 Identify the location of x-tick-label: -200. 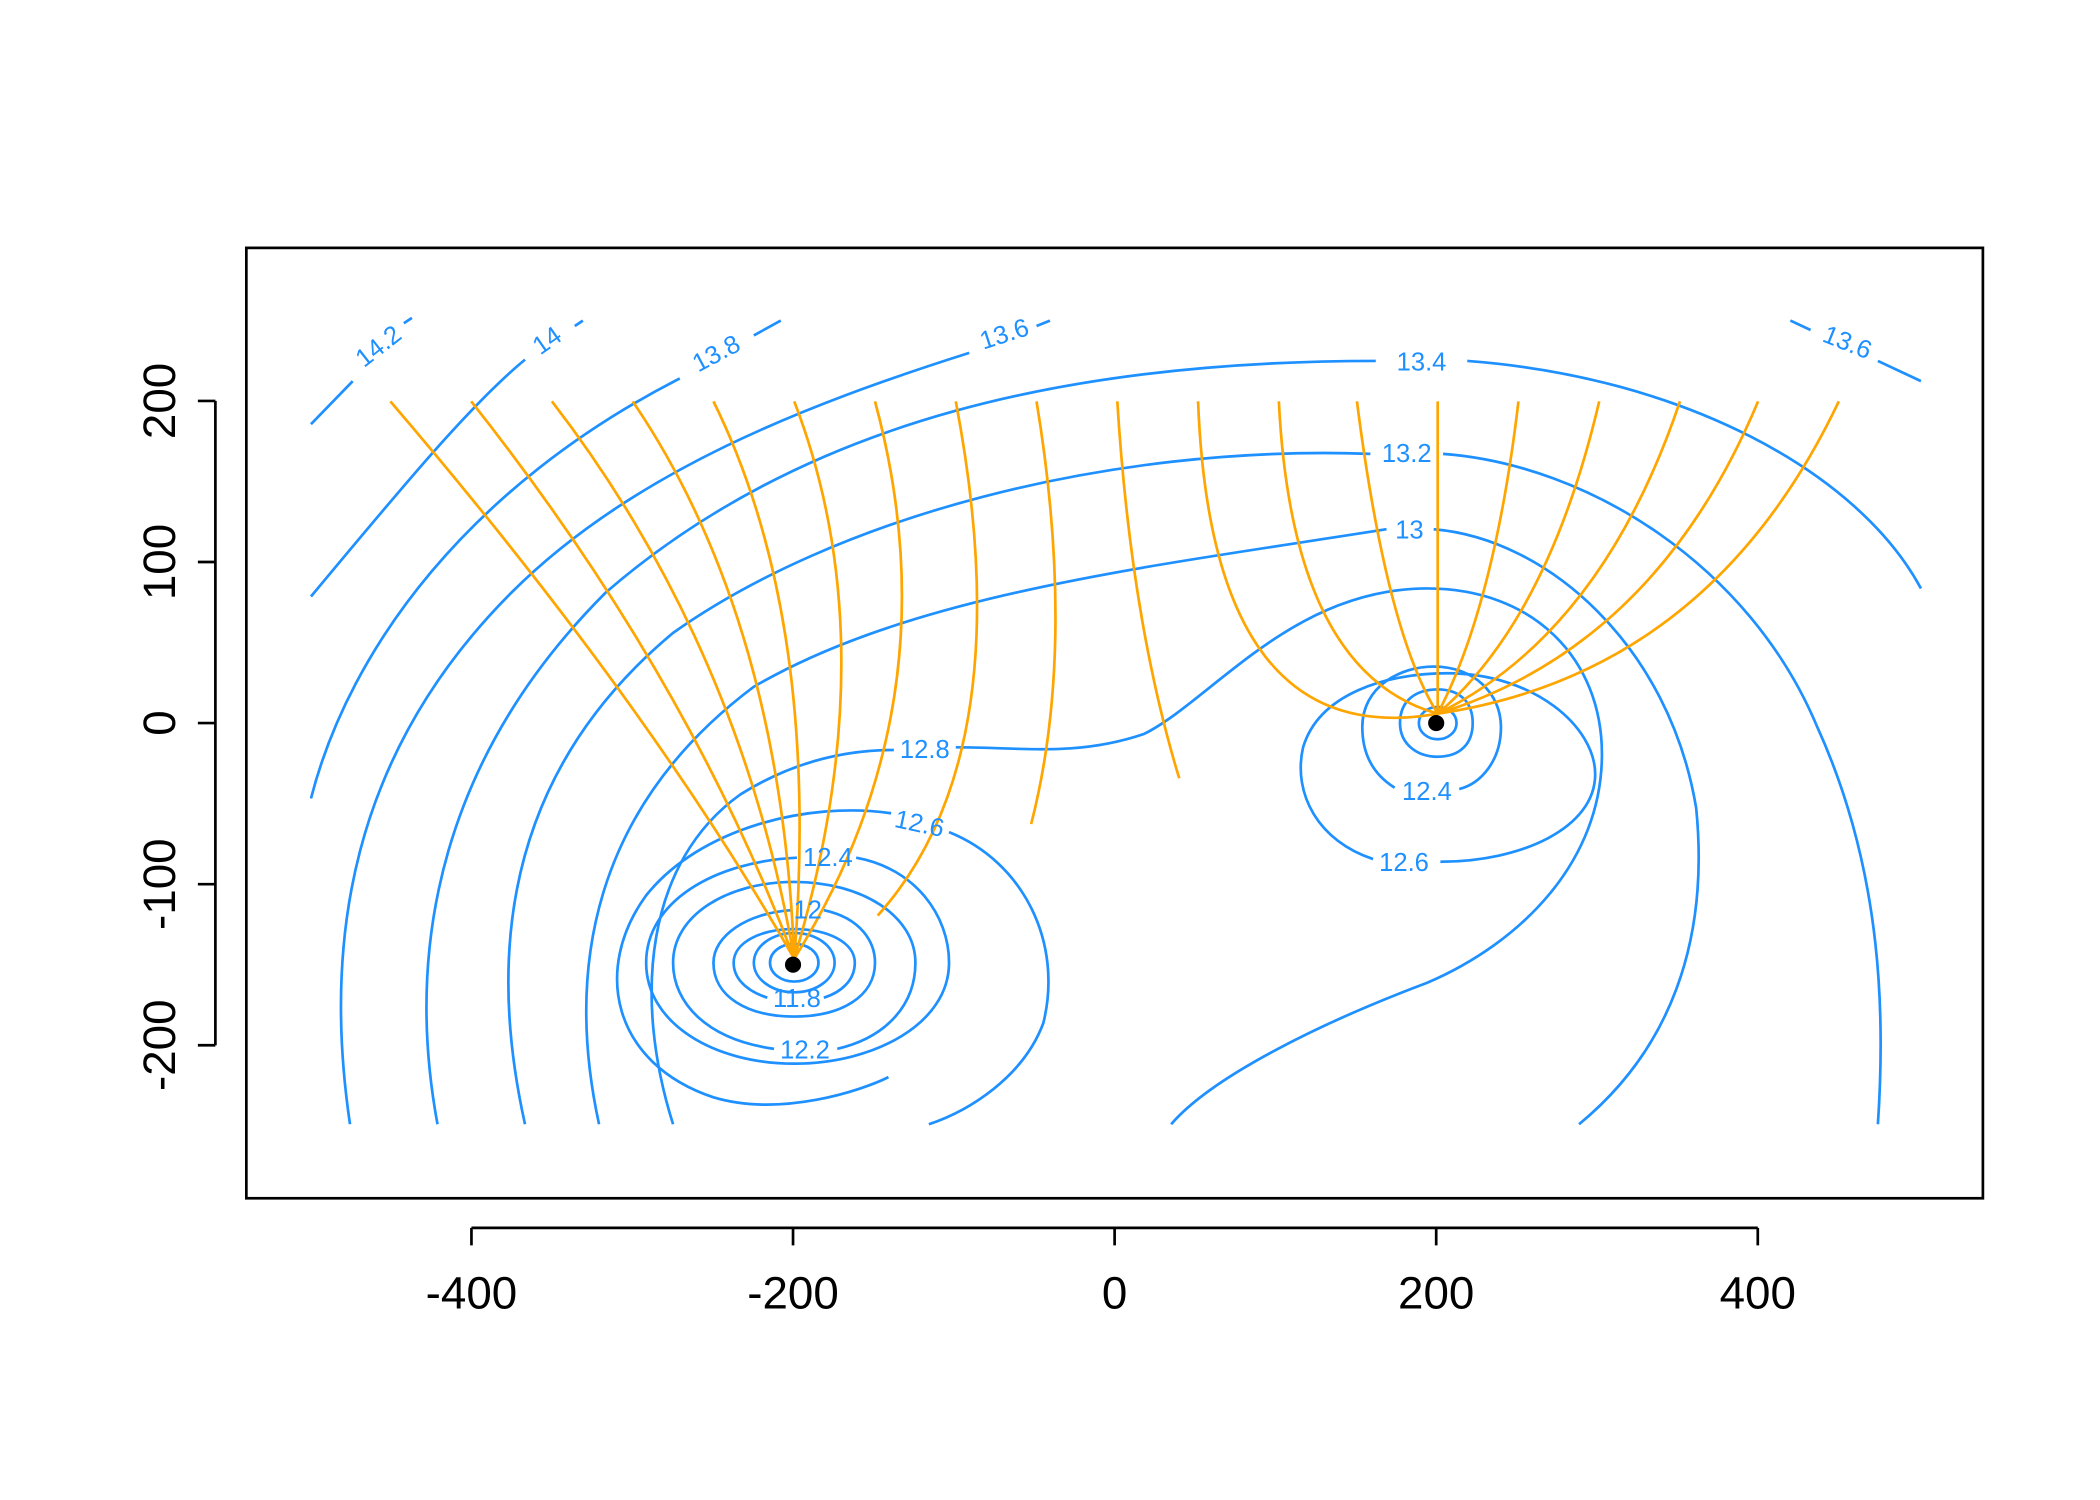
(793, 1293).